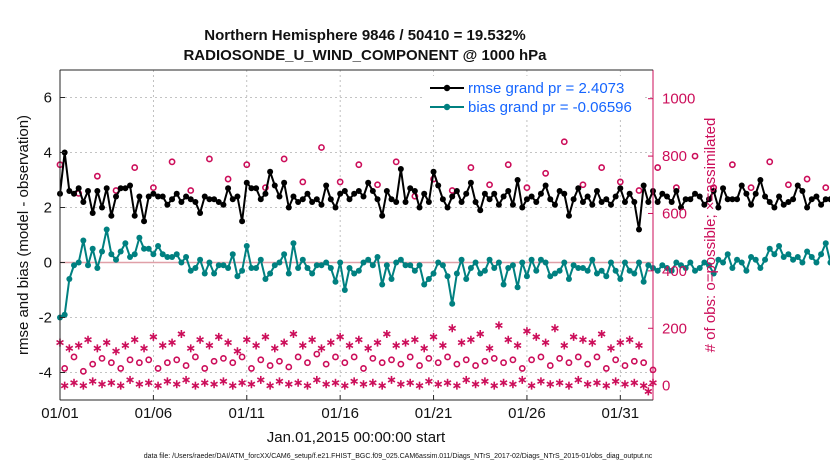 The image size is (830, 470). I want to click on legend-bias-label: bias grand pr = -0.06596, so click(550, 107).